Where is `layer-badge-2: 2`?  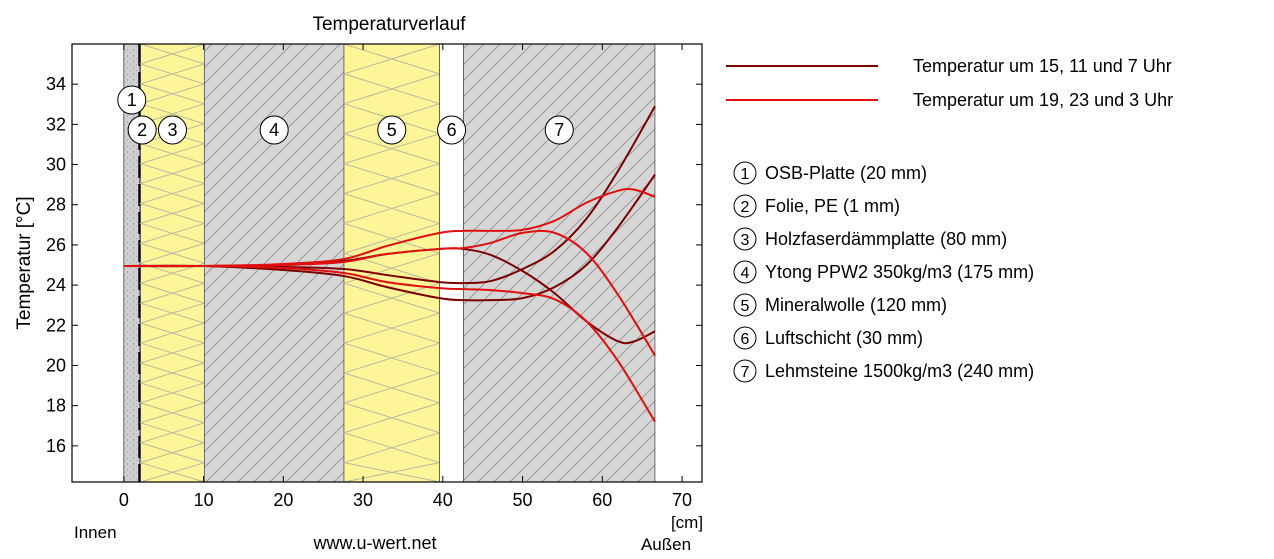
layer-badge-2: 2 is located at coordinates (142, 130).